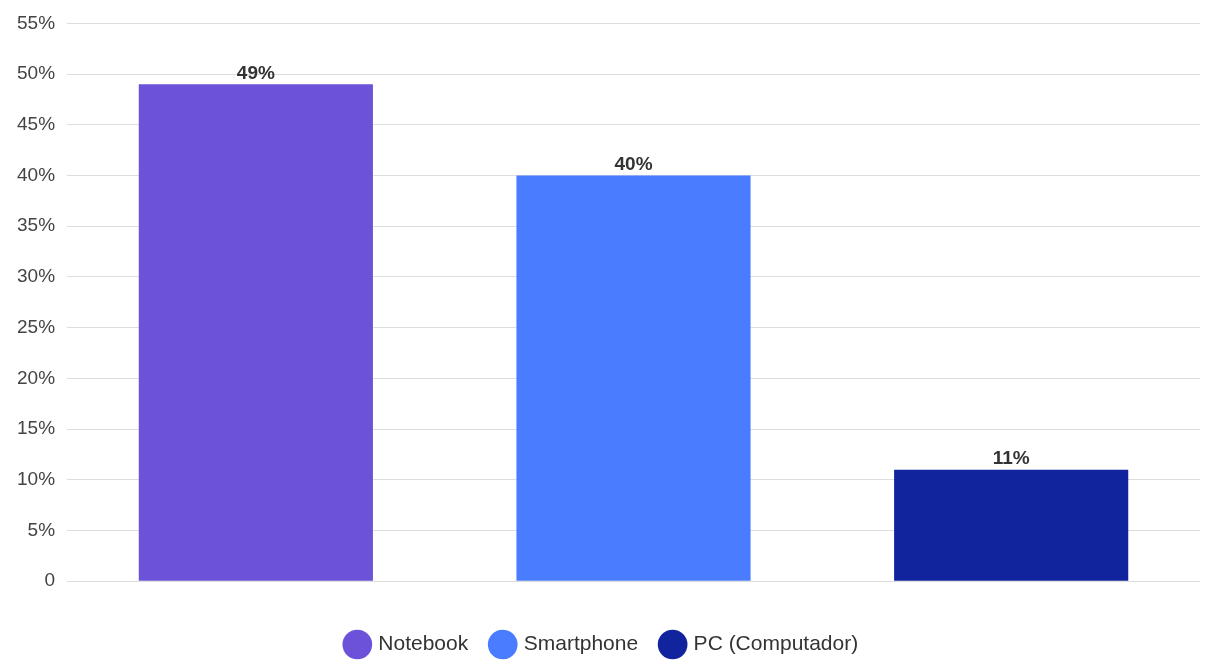  What do you see at coordinates (36, 124) in the screenshot?
I see `y-tick-label: 45%` at bounding box center [36, 124].